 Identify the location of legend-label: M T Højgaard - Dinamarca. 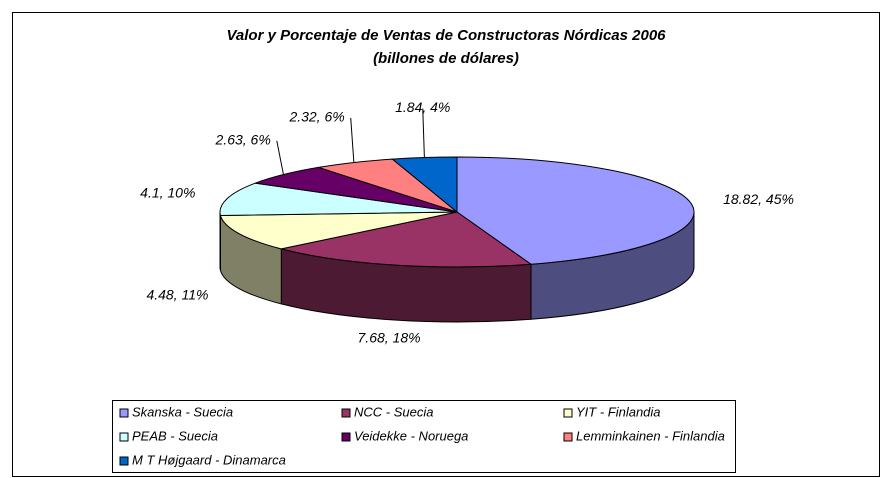
(209, 459).